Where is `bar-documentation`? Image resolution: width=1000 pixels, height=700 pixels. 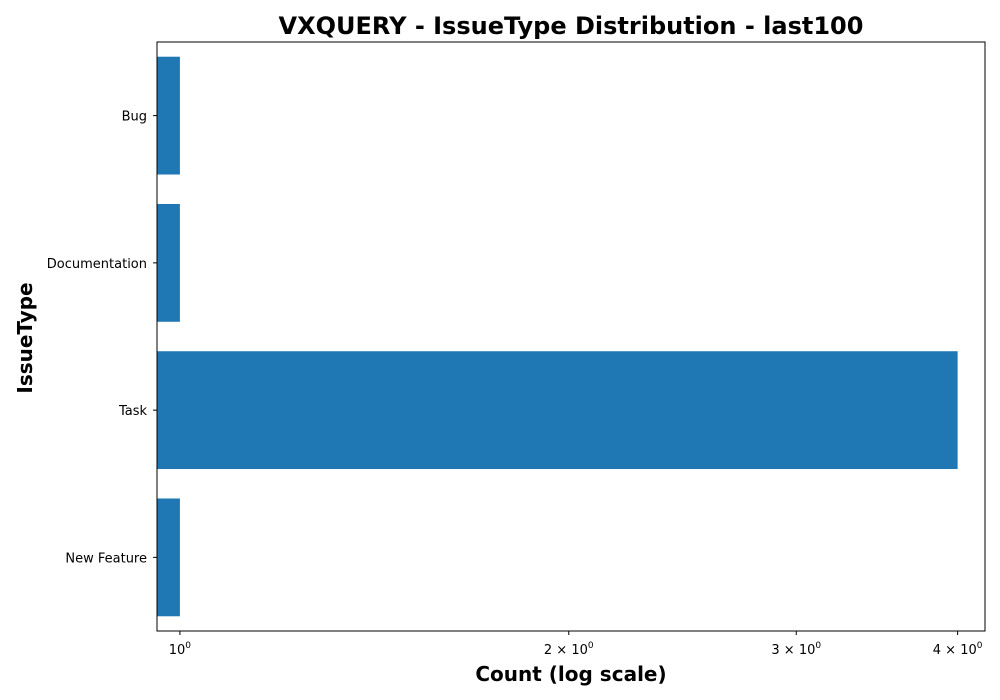 bar-documentation is located at coordinates (168, 262).